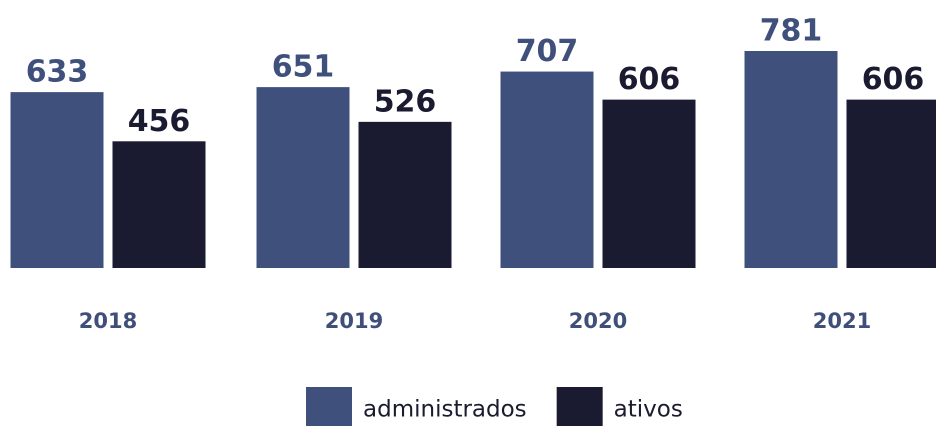 The width and height of the screenshot is (936, 426). What do you see at coordinates (791, 31) in the screenshot?
I see `data-label: 781` at bounding box center [791, 31].